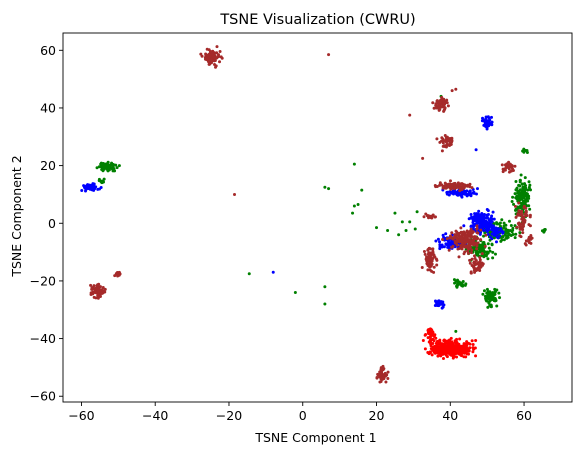 The image size is (574, 455). I want to click on y-tick-label: 60, so click(48, 50).